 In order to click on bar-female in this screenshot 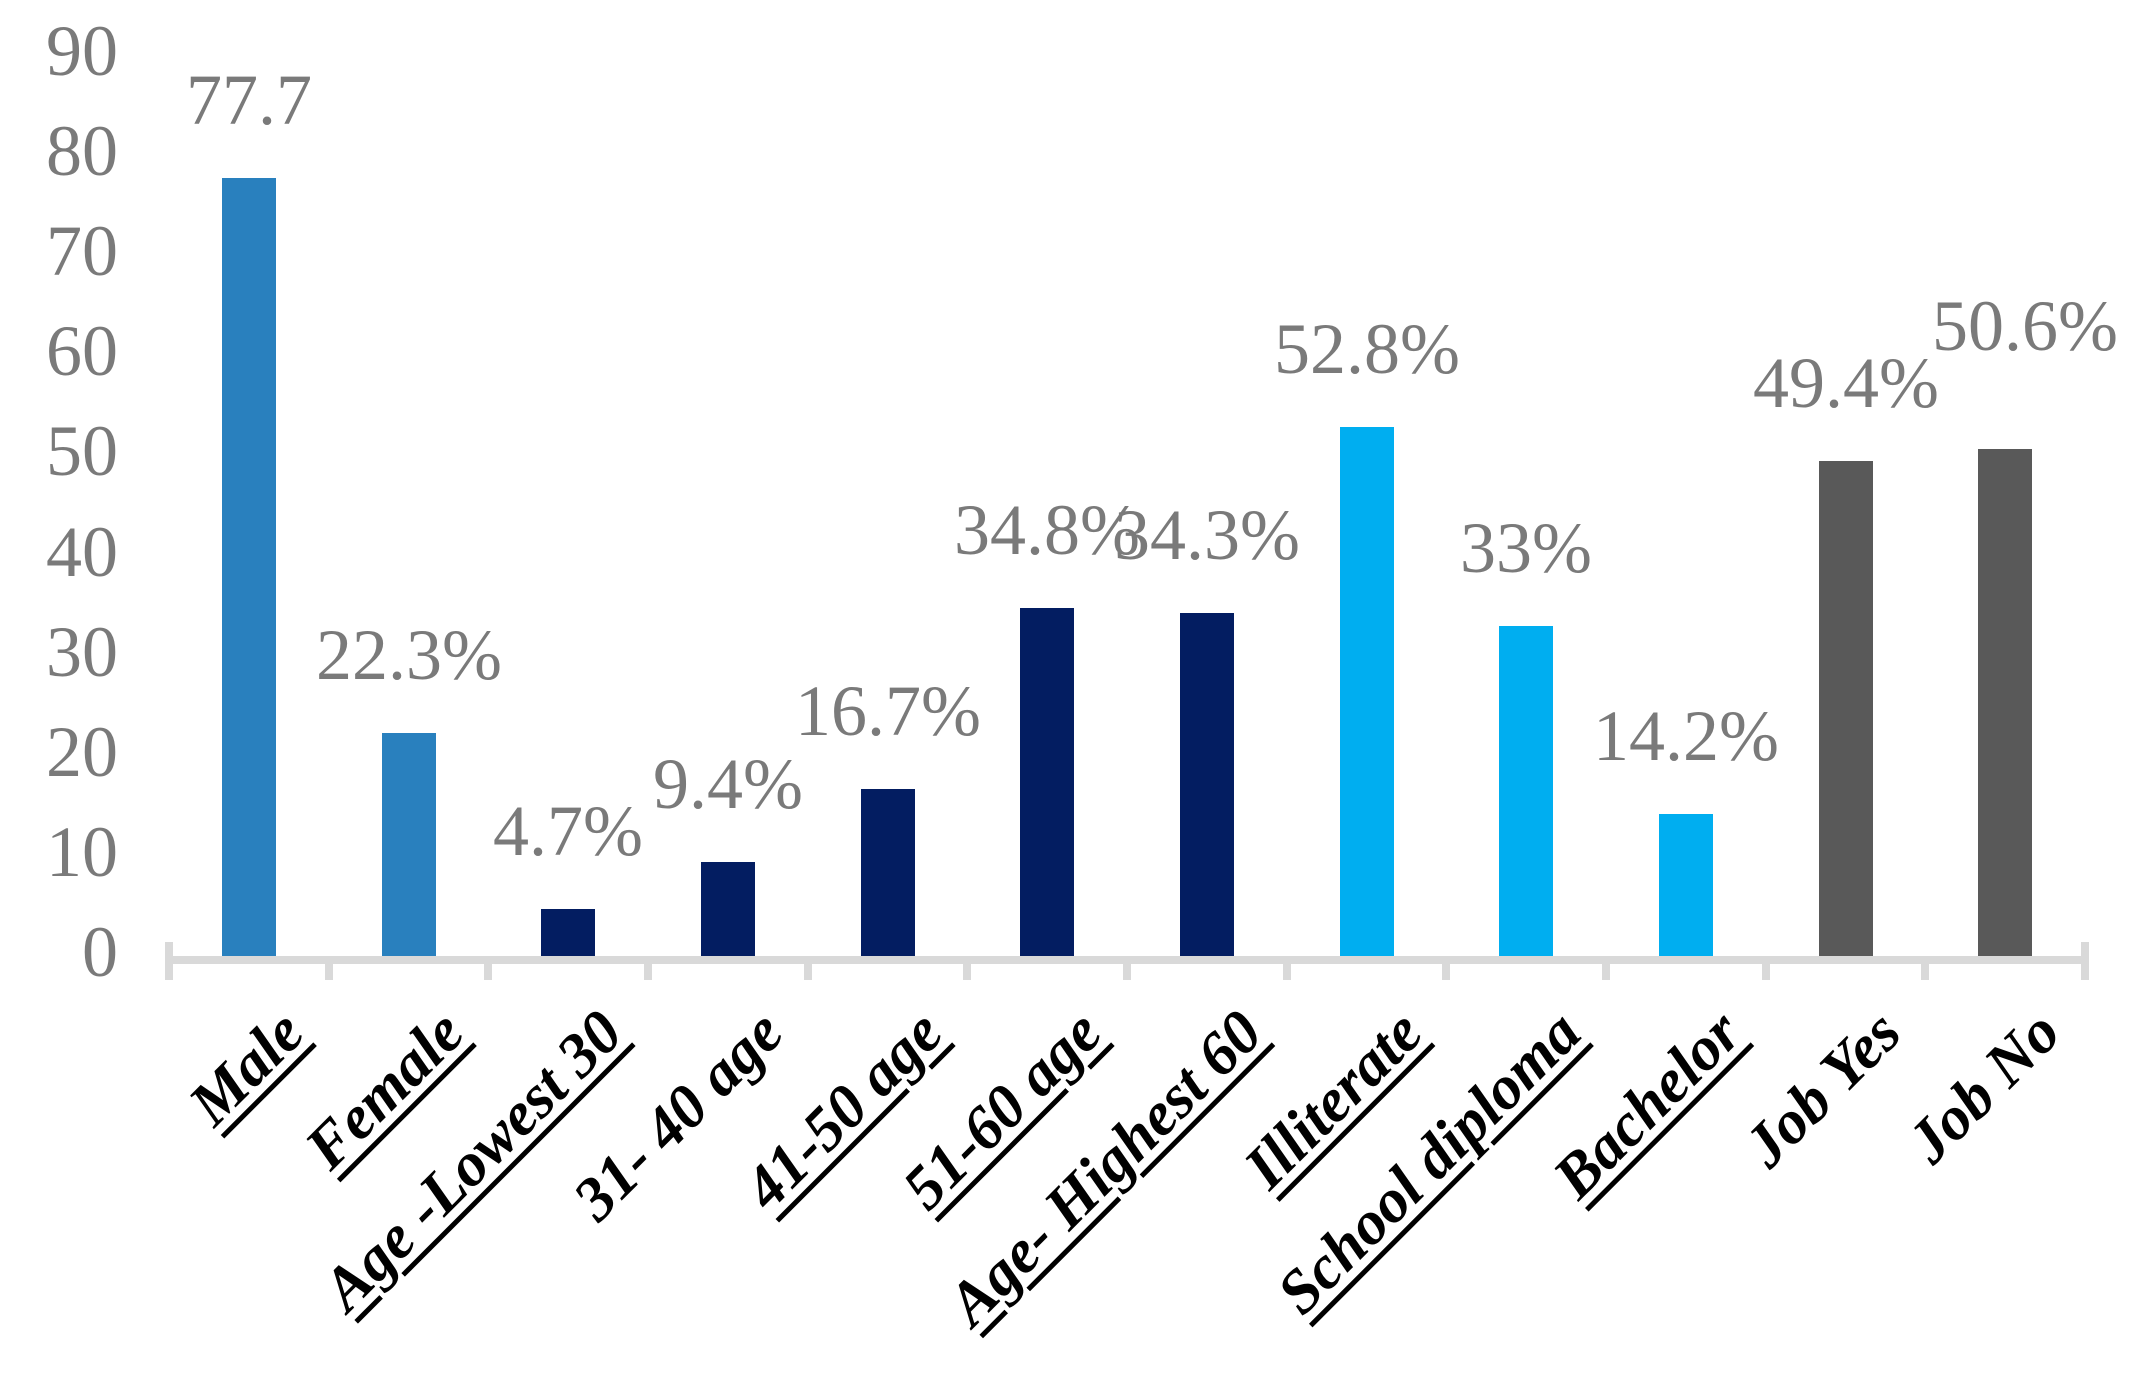, I will do `click(409, 844)`.